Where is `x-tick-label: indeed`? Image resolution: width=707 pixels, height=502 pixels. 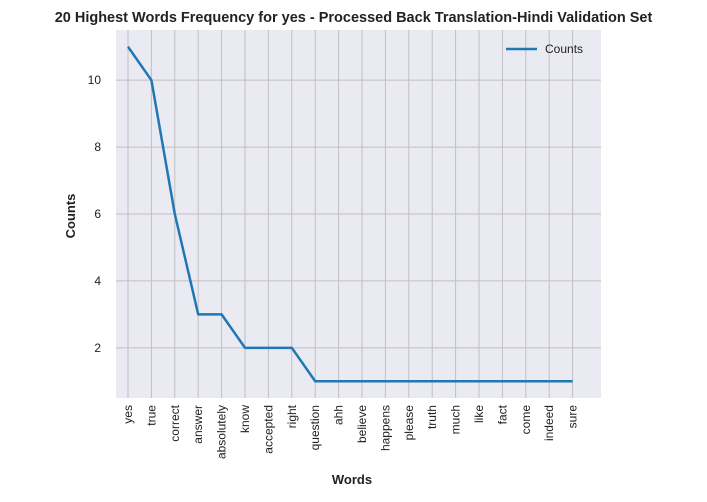 x-tick-label: indeed is located at coordinates (549, 423).